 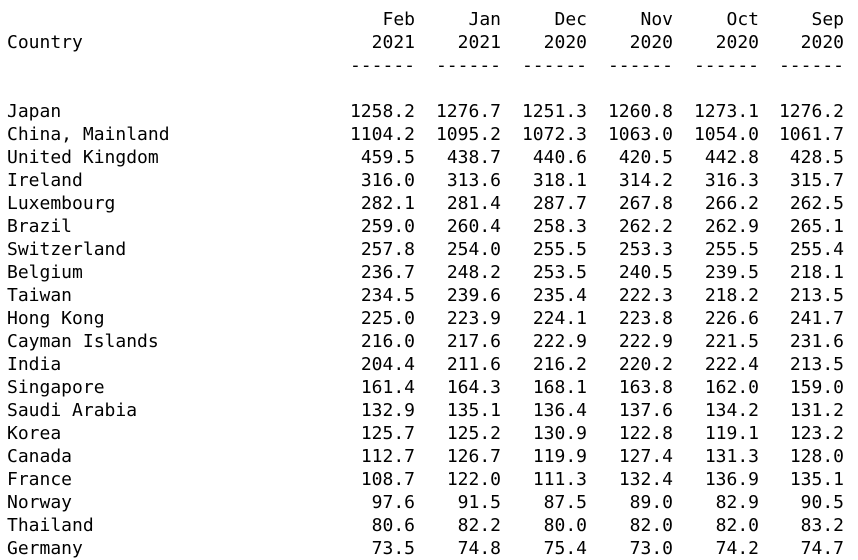 What do you see at coordinates (559, 456) in the screenshot?
I see `value-cell: 119.9` at bounding box center [559, 456].